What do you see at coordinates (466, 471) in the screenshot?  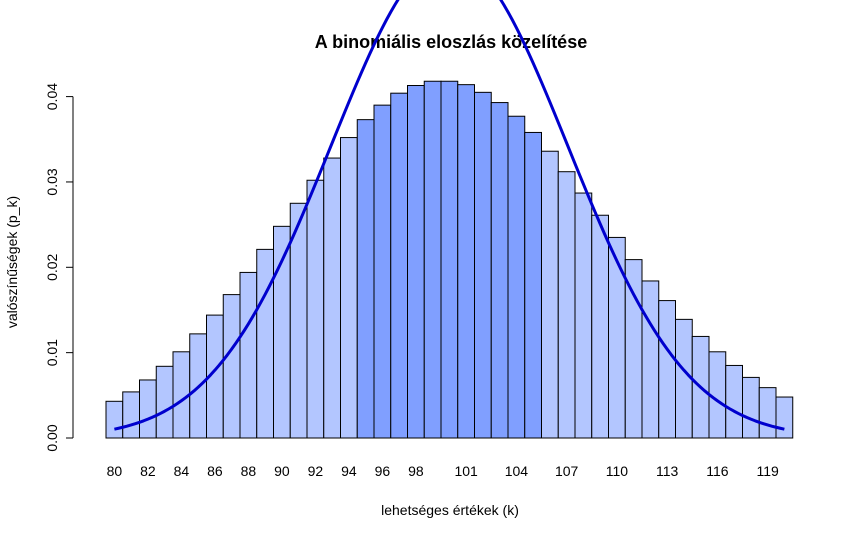 I see `x-tick-label: 101` at bounding box center [466, 471].